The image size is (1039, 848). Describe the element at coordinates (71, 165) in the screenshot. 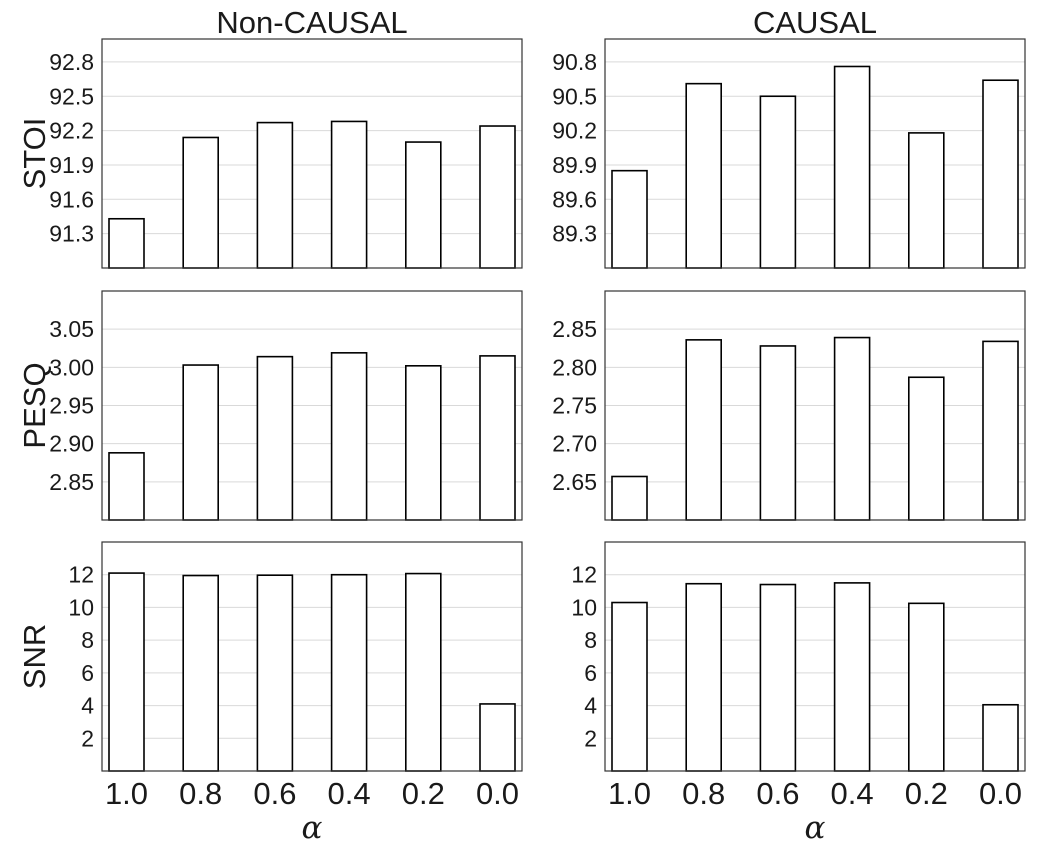

I see `y-tick-label: 91.9` at that location.